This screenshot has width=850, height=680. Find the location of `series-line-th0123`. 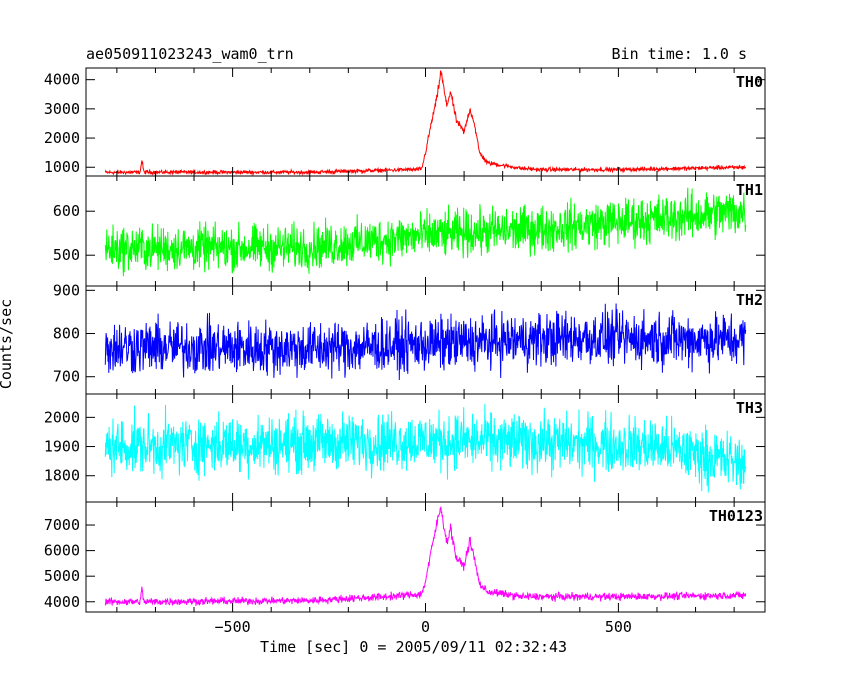

series-line-th0123 is located at coordinates (425, 556).